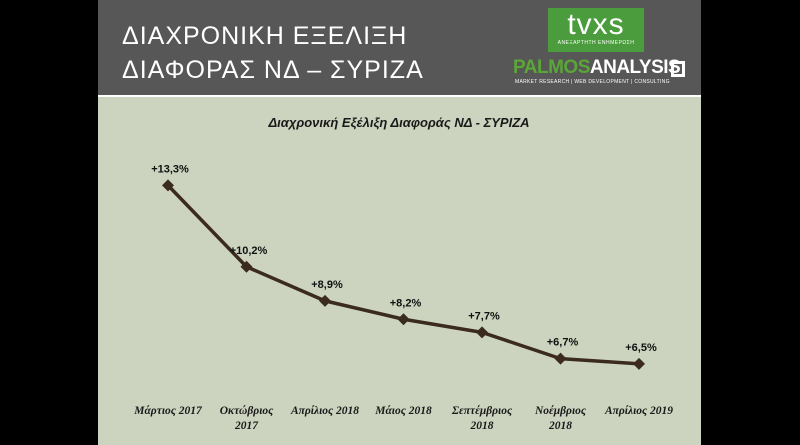 The height and width of the screenshot is (445, 800). I want to click on data-label: +8,9%, so click(327, 285).